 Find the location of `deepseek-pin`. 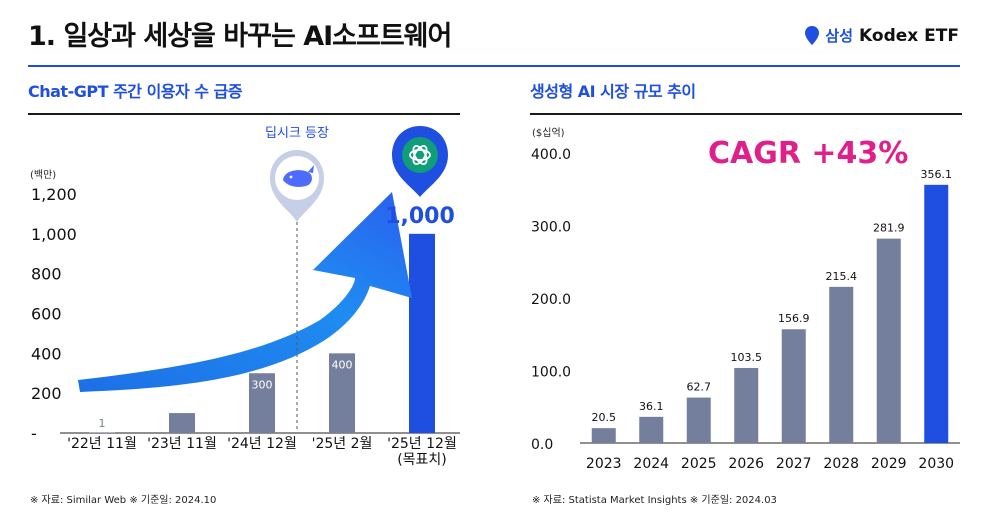

deepseek-pin is located at coordinates (297, 186).